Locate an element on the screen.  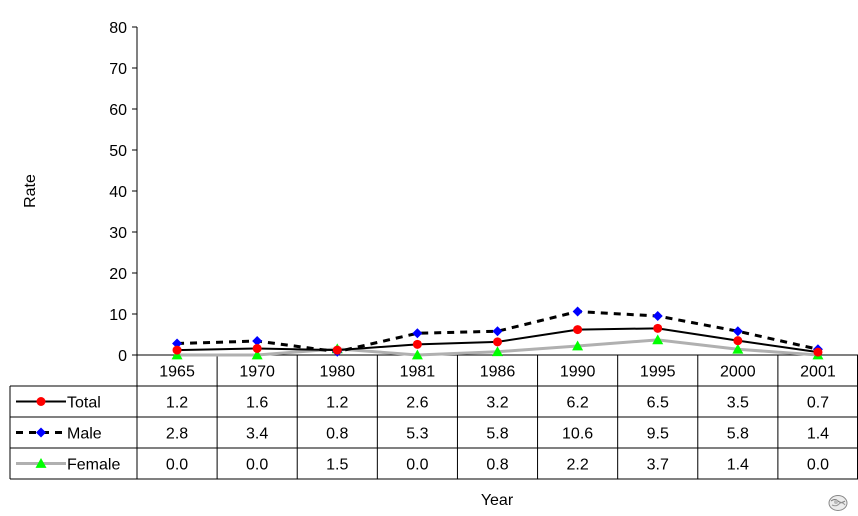
series-line-male is located at coordinates (498, 332).